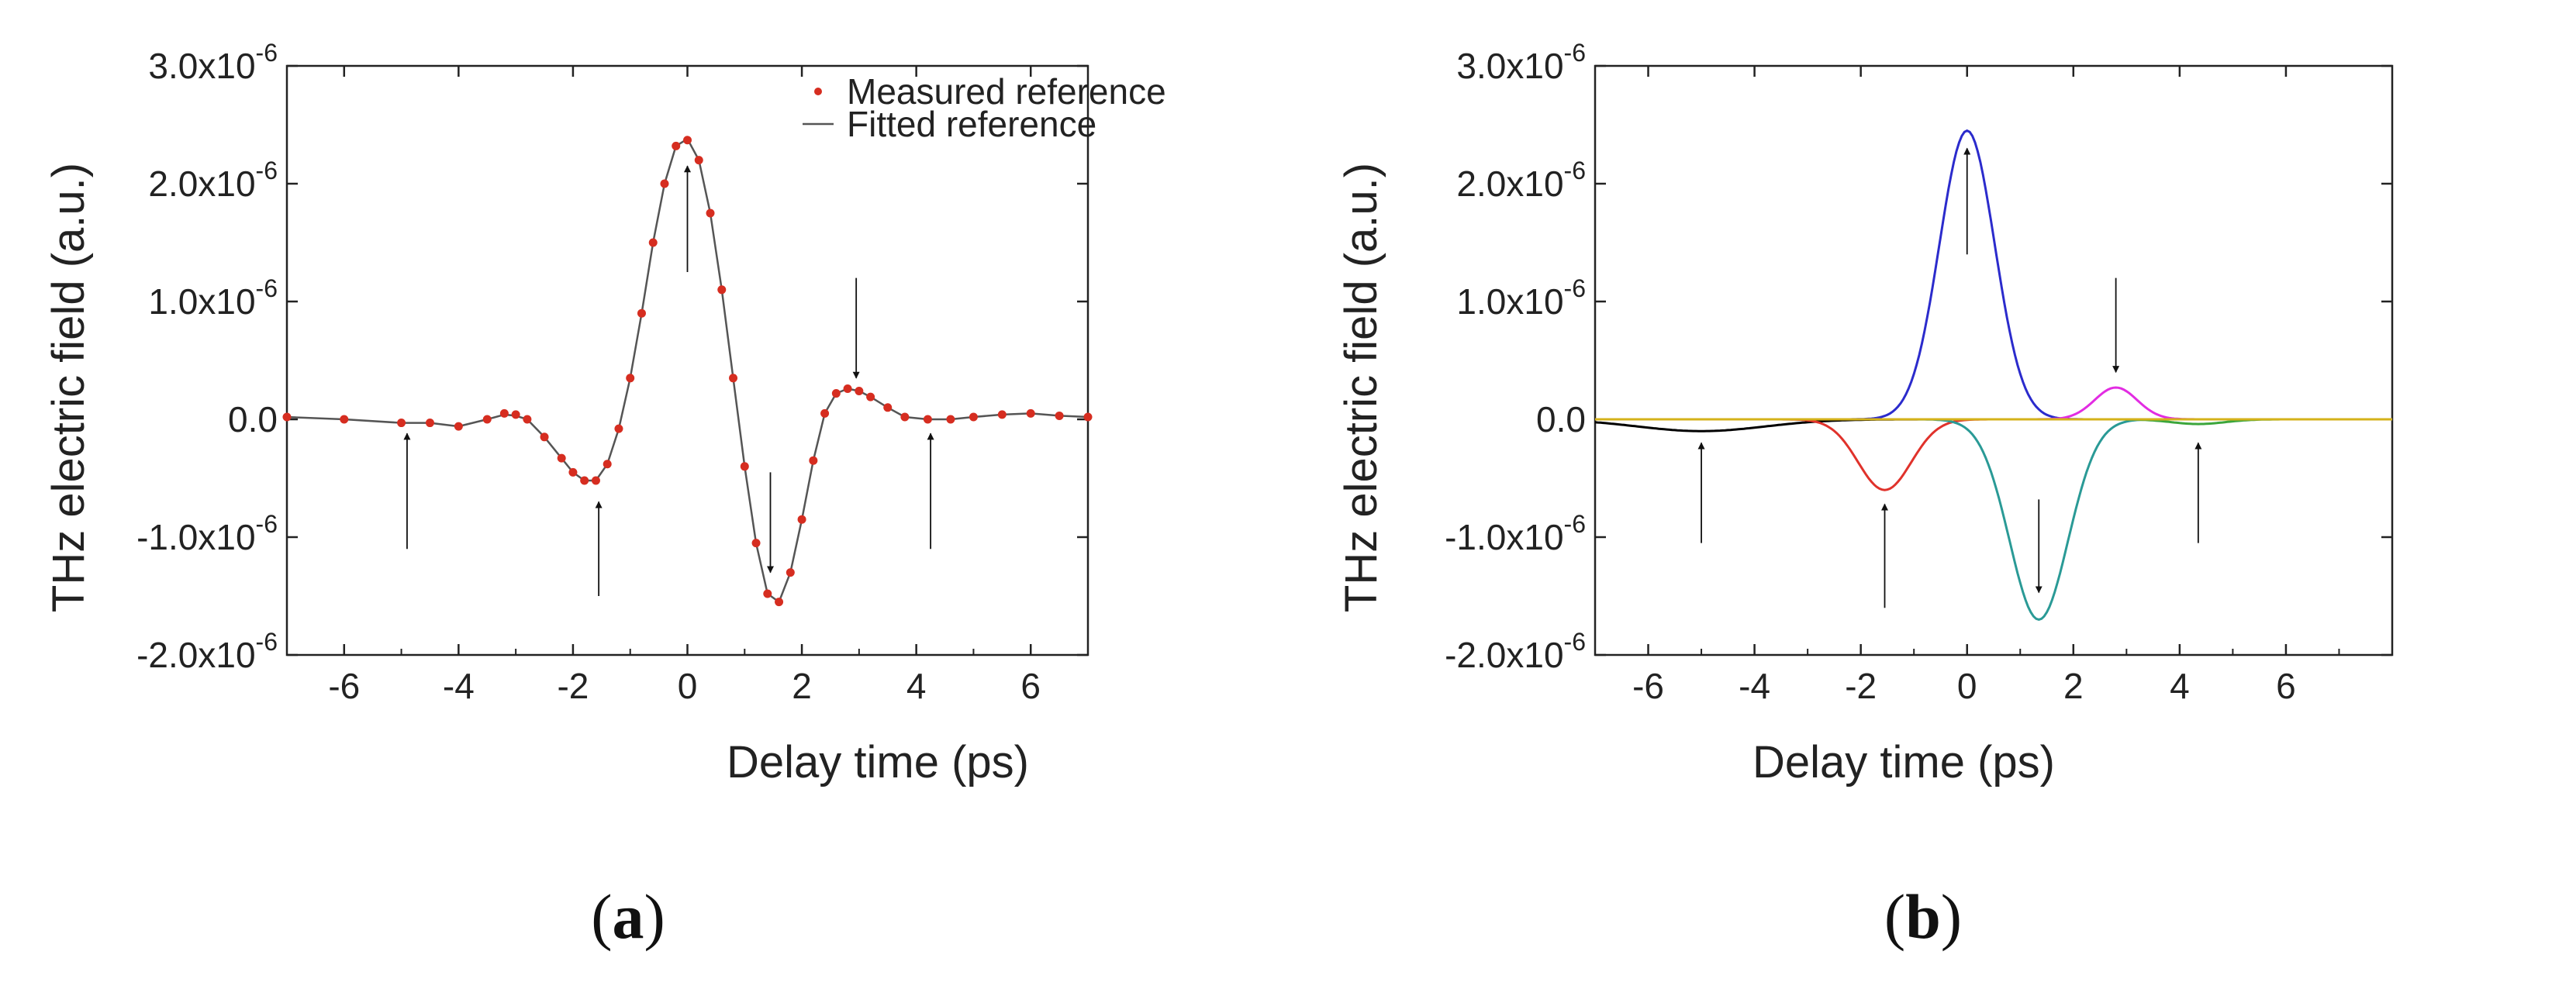 The height and width of the screenshot is (989, 2576). Describe the element at coordinates (818, 91) in the screenshot. I see `legend-marker-measured` at that location.